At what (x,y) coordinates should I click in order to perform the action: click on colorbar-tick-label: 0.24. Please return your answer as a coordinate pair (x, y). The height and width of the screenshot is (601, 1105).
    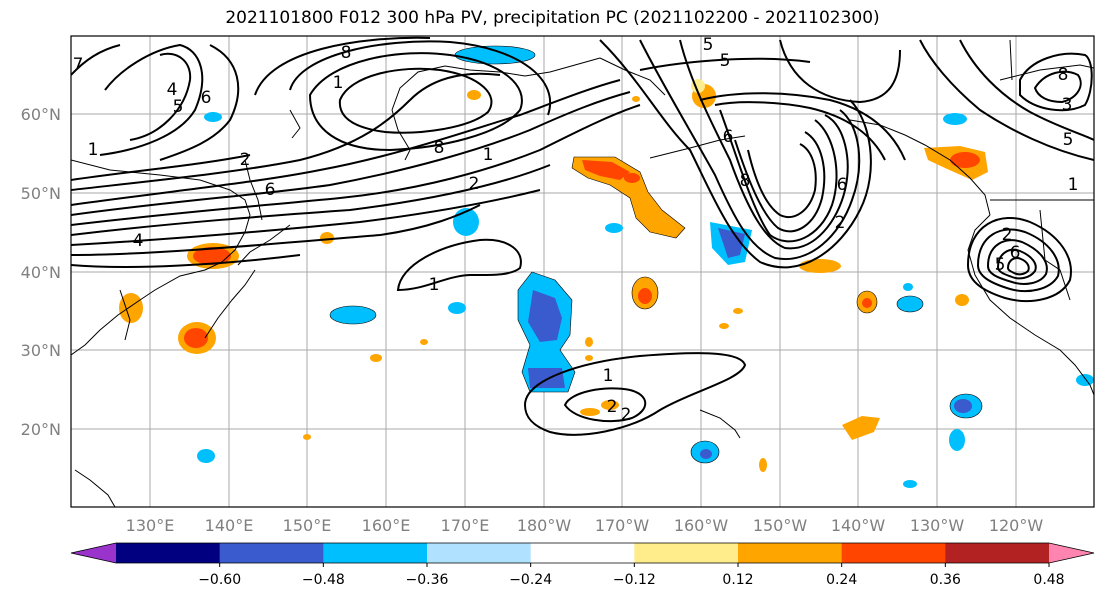
    Looking at the image, I should click on (841, 580).